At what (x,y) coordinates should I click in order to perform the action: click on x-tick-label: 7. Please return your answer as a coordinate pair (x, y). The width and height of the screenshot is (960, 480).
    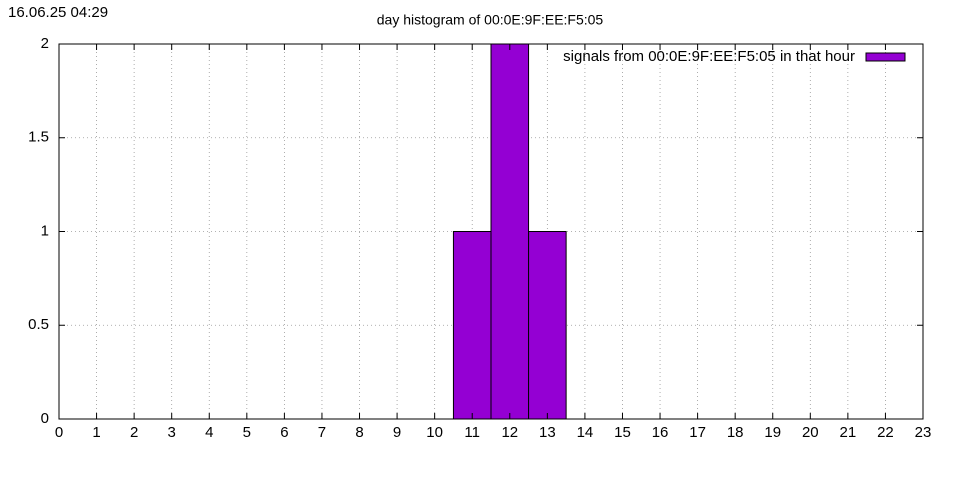
    Looking at the image, I should click on (322, 432).